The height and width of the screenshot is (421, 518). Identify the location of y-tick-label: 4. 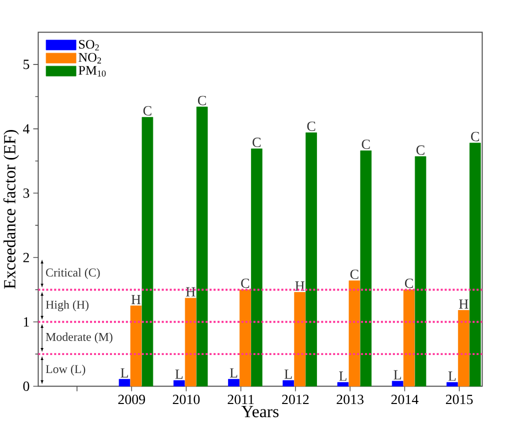
(26, 129).